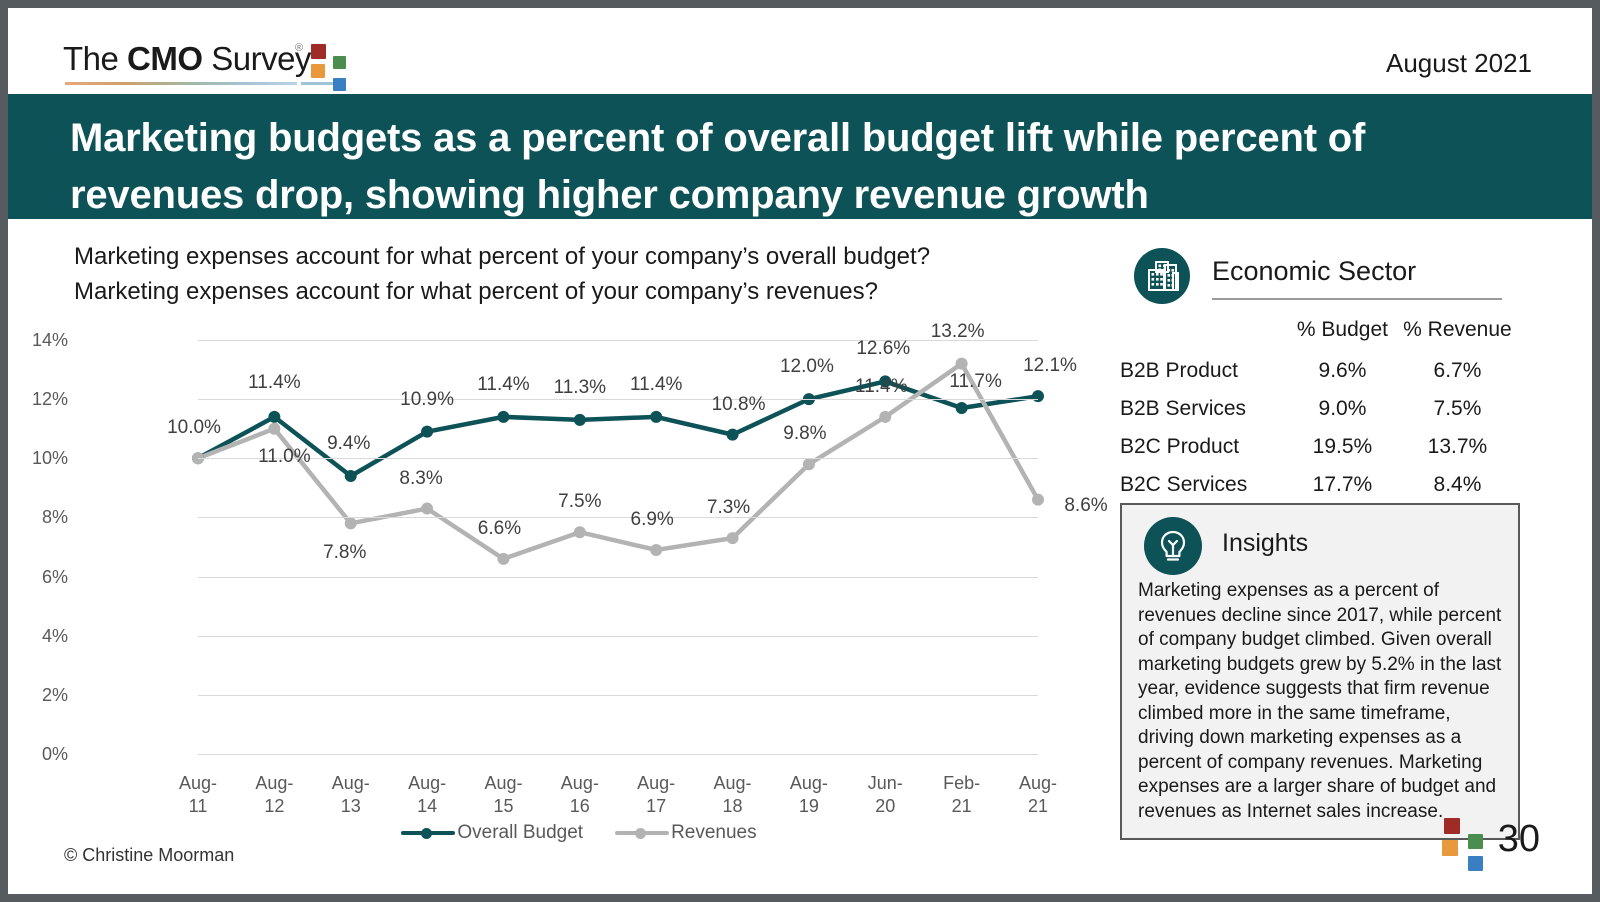 The width and height of the screenshot is (1600, 902). Describe the element at coordinates (1475, 842) in the screenshot. I see `page-marker: 30` at that location.